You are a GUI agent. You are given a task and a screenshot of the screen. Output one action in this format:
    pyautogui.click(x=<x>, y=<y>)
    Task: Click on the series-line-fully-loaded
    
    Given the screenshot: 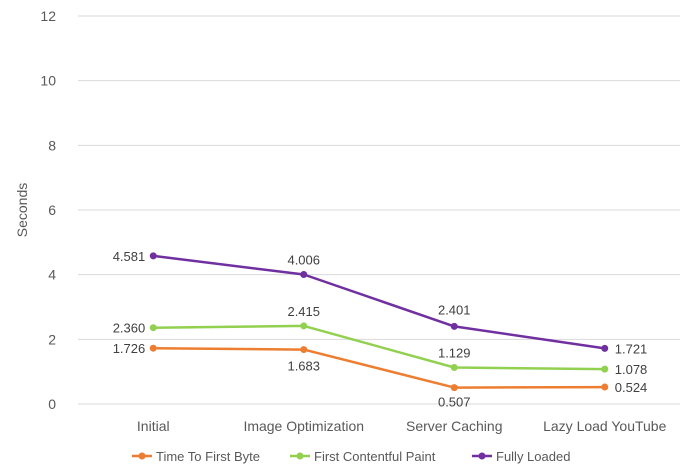 What is the action you would take?
    pyautogui.click(x=379, y=302)
    